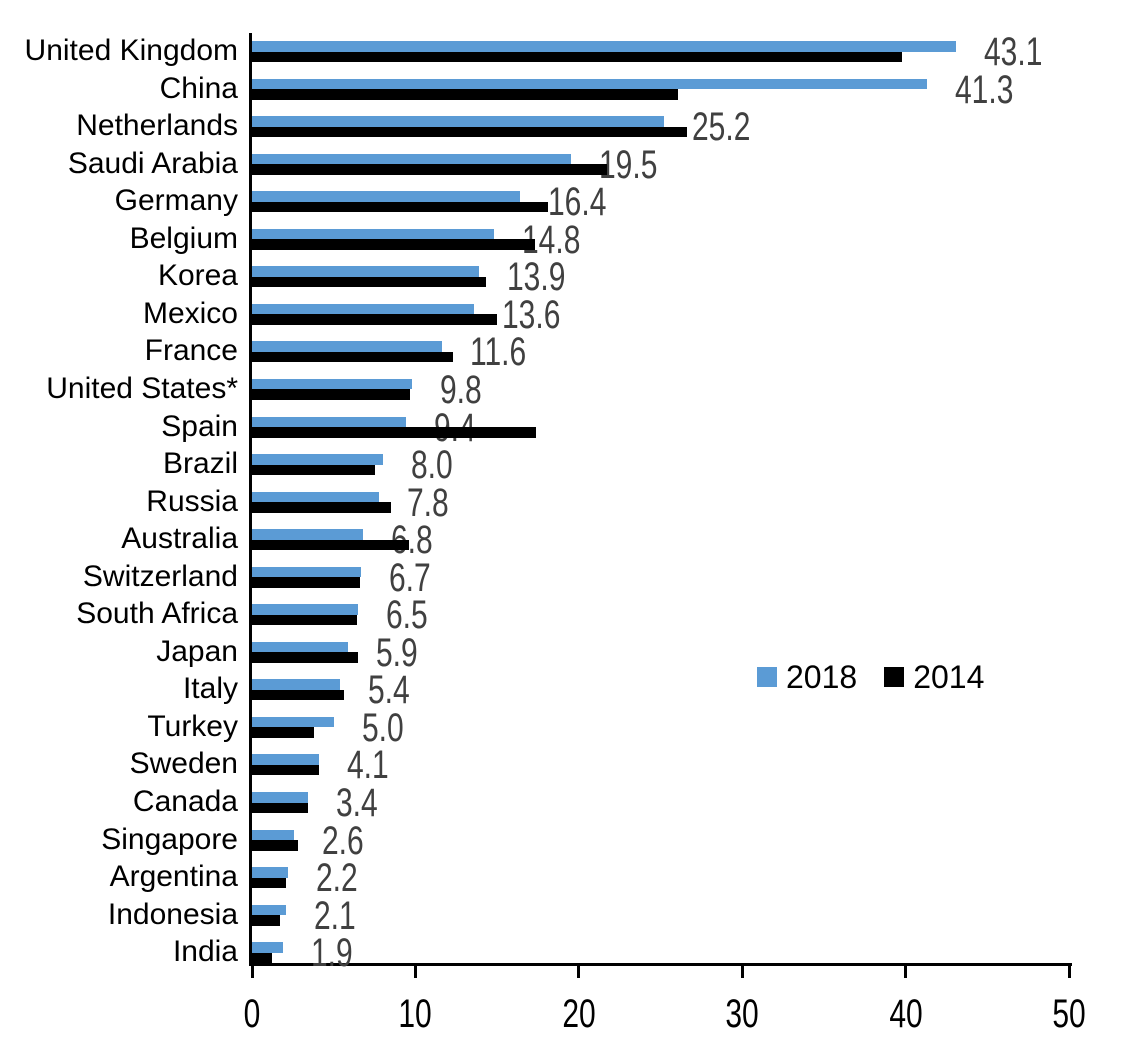 Image resolution: width=1123 pixels, height=1041 pixels. I want to click on category-label: South Africa, so click(157, 614).